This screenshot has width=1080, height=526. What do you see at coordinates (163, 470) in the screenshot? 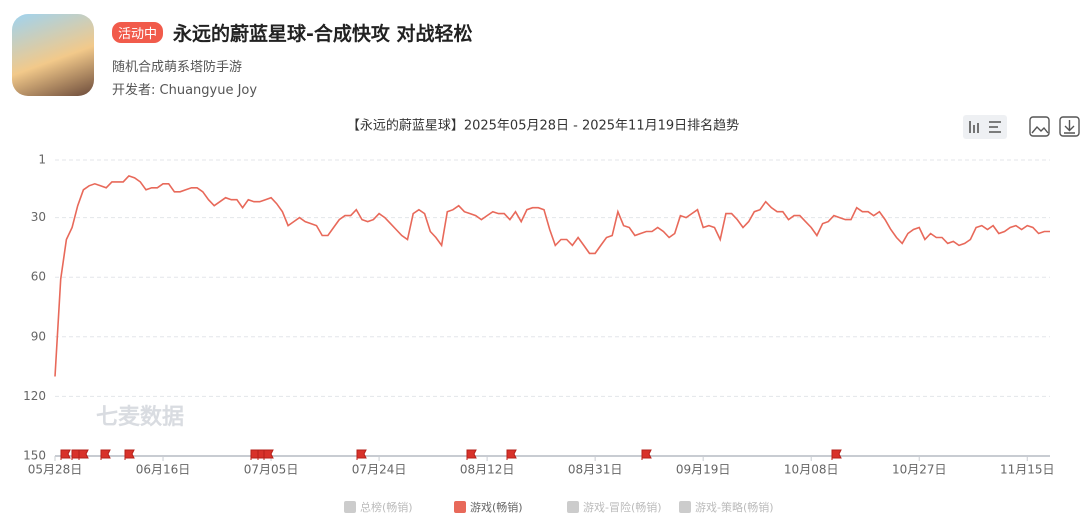
I see `x-tick-label: 06月16日` at bounding box center [163, 470].